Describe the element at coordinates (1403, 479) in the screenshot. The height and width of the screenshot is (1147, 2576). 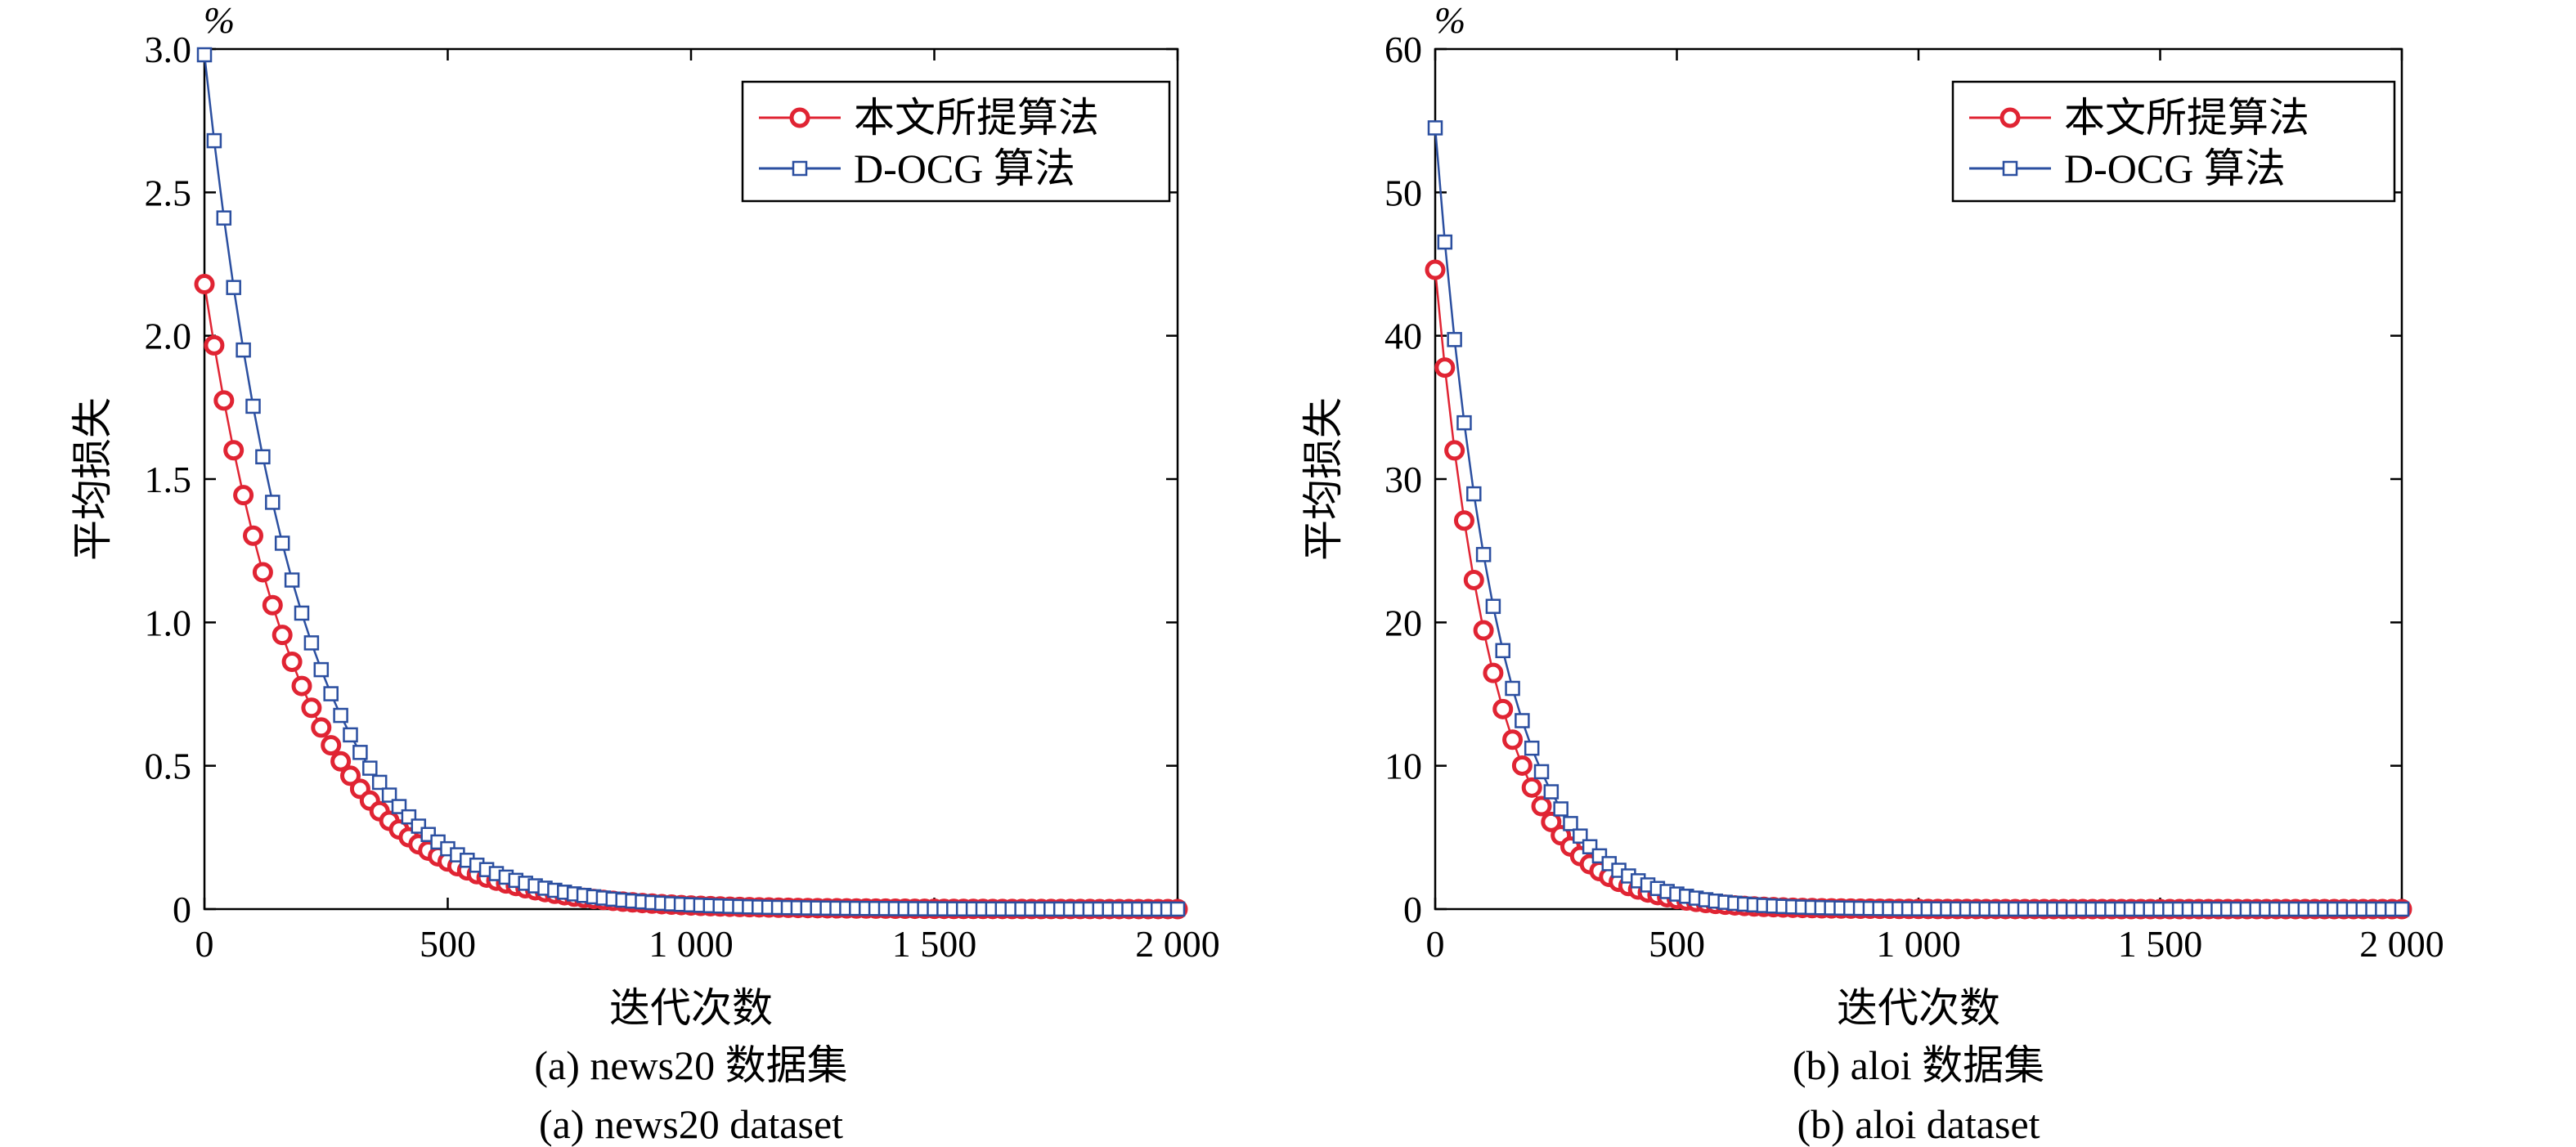
I see `y-tick-label: 30` at that location.